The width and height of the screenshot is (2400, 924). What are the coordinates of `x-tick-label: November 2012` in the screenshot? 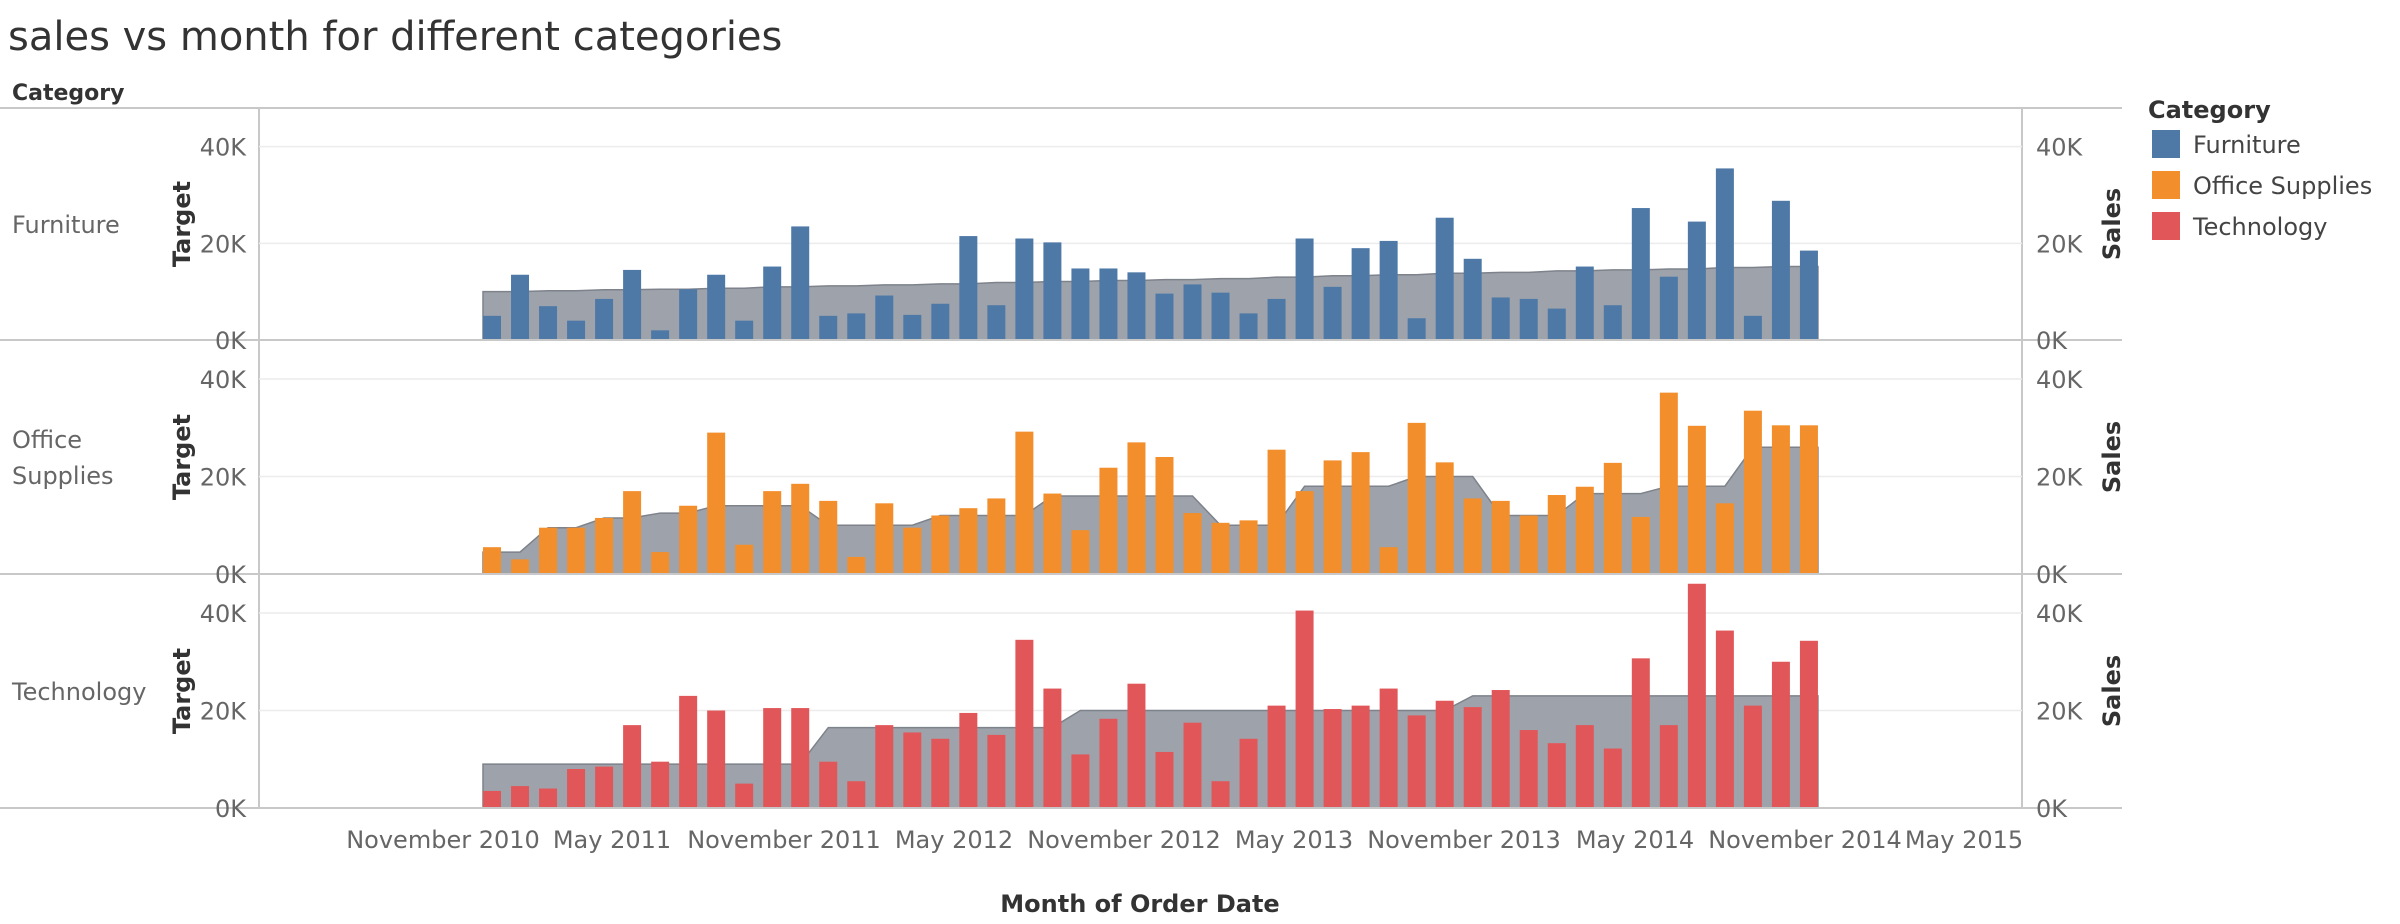 It's located at (1124, 840).